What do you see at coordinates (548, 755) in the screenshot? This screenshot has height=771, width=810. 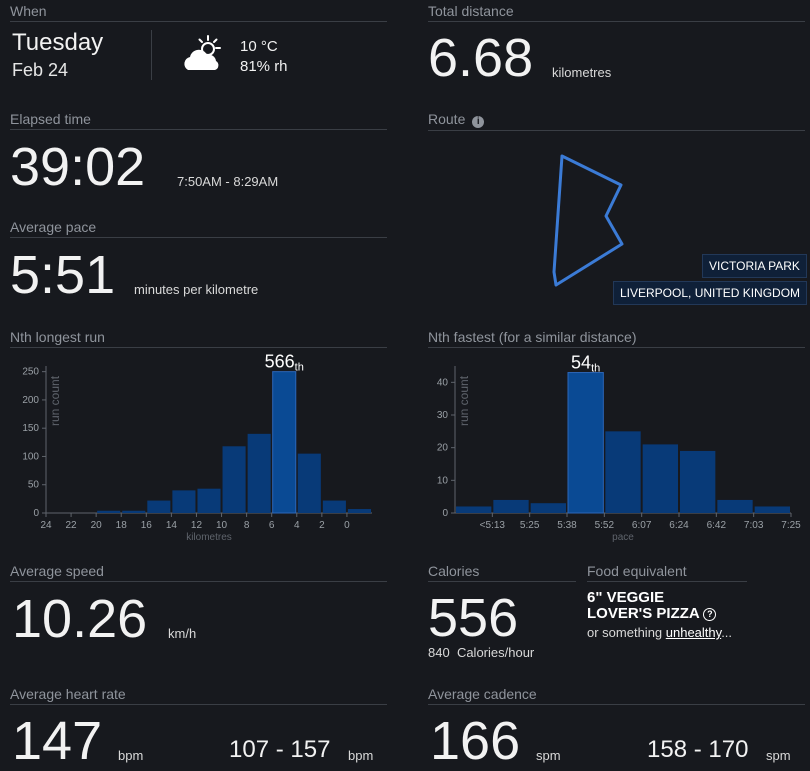 I see `cadence-unit: spm` at bounding box center [548, 755].